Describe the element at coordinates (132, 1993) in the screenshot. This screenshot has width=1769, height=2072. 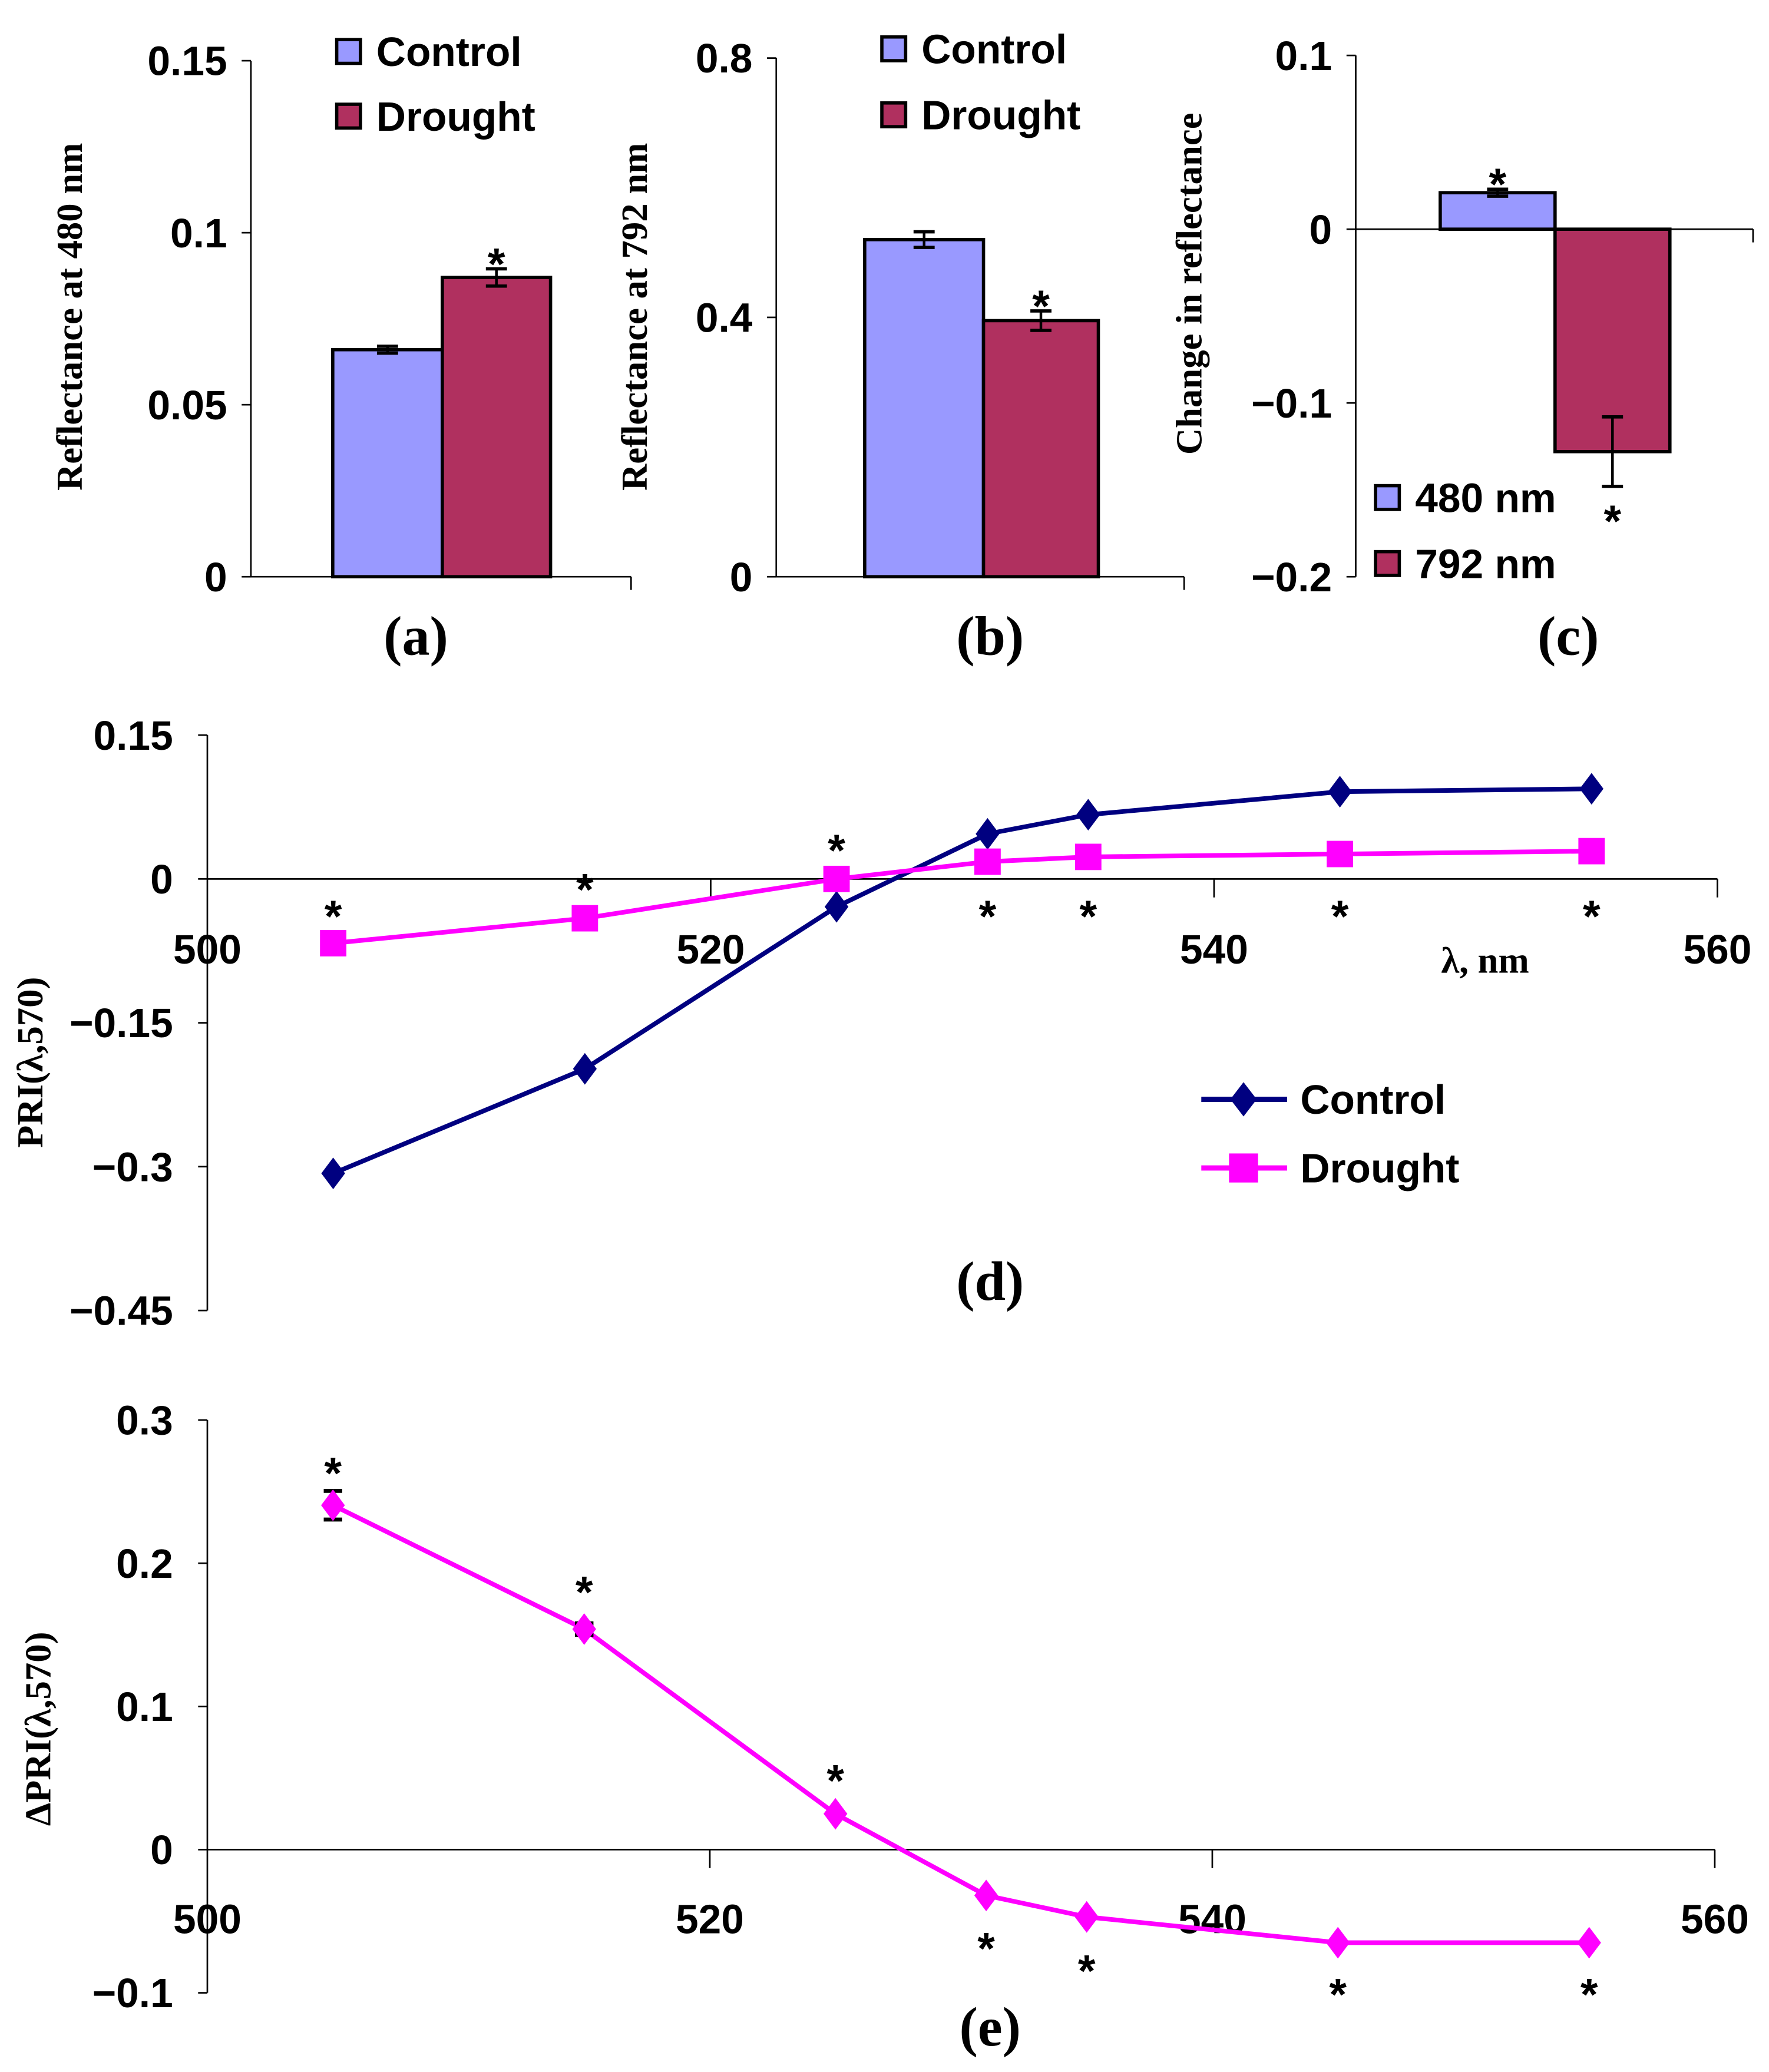
I see `y-tick-label-e: −0.1` at that location.